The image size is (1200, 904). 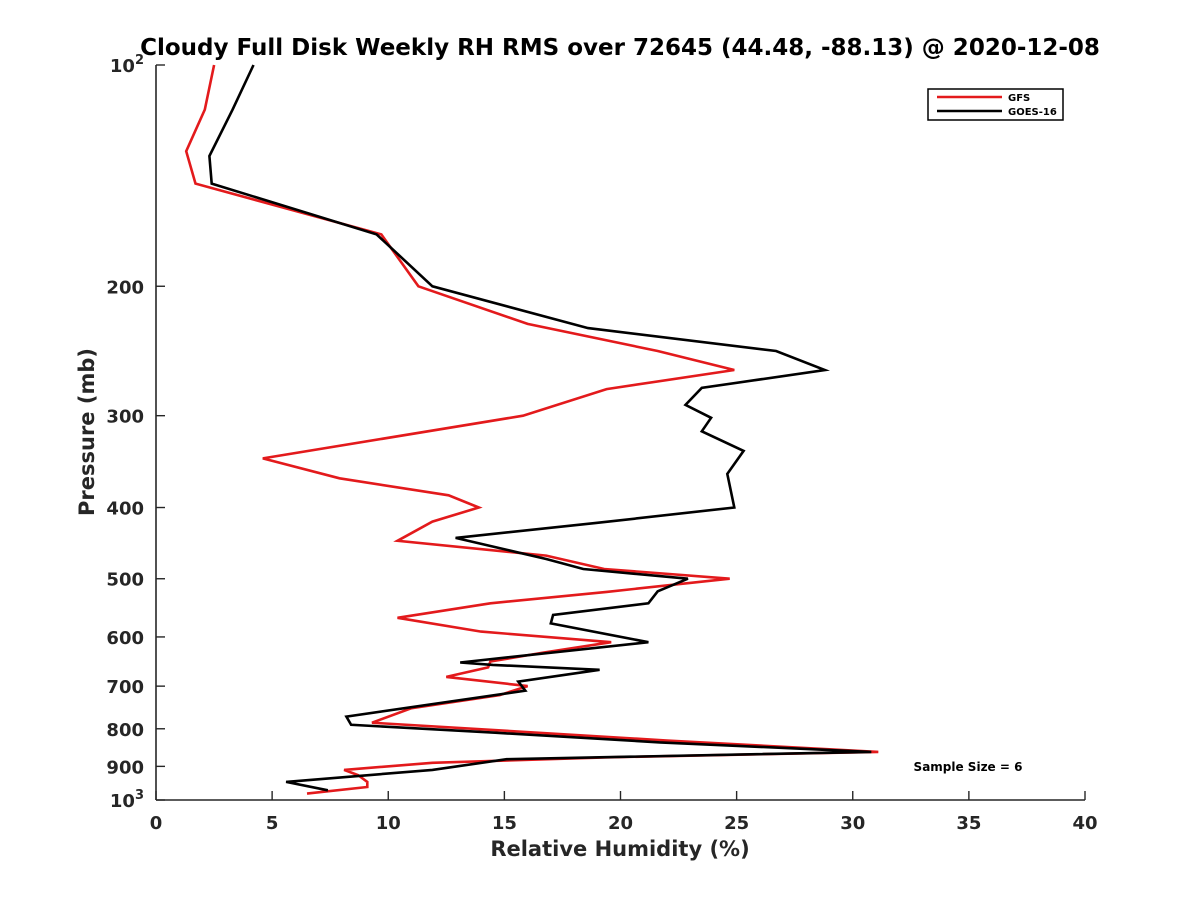 I want to click on y-tick-label-900: 900, so click(x=125, y=767).